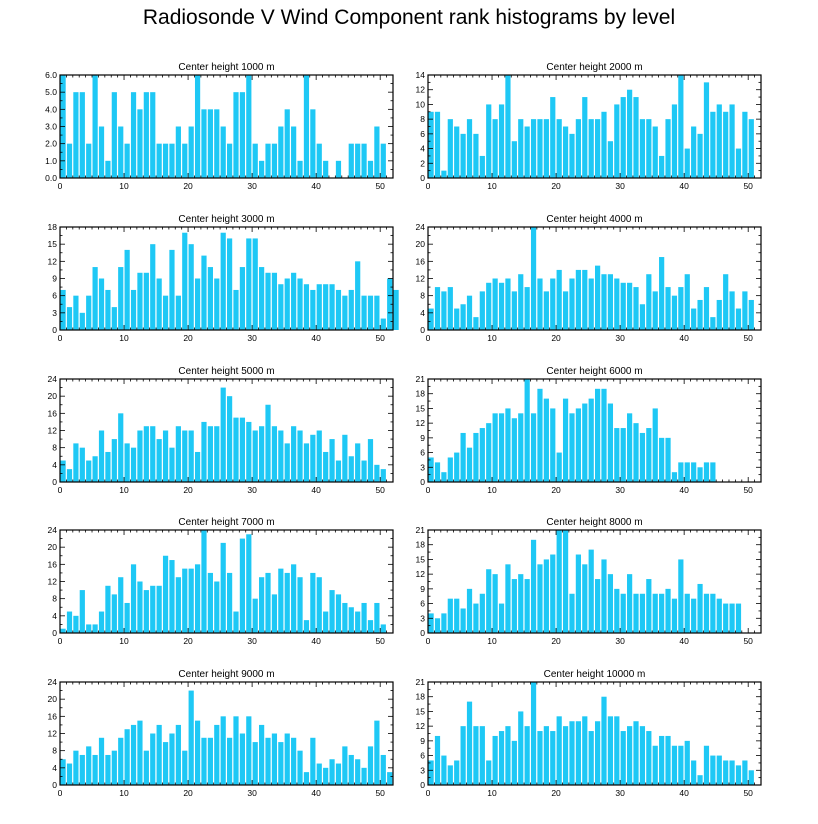 The height and width of the screenshot is (824, 818). I want to click on y-tick-label: 5.0, so click(51, 92).